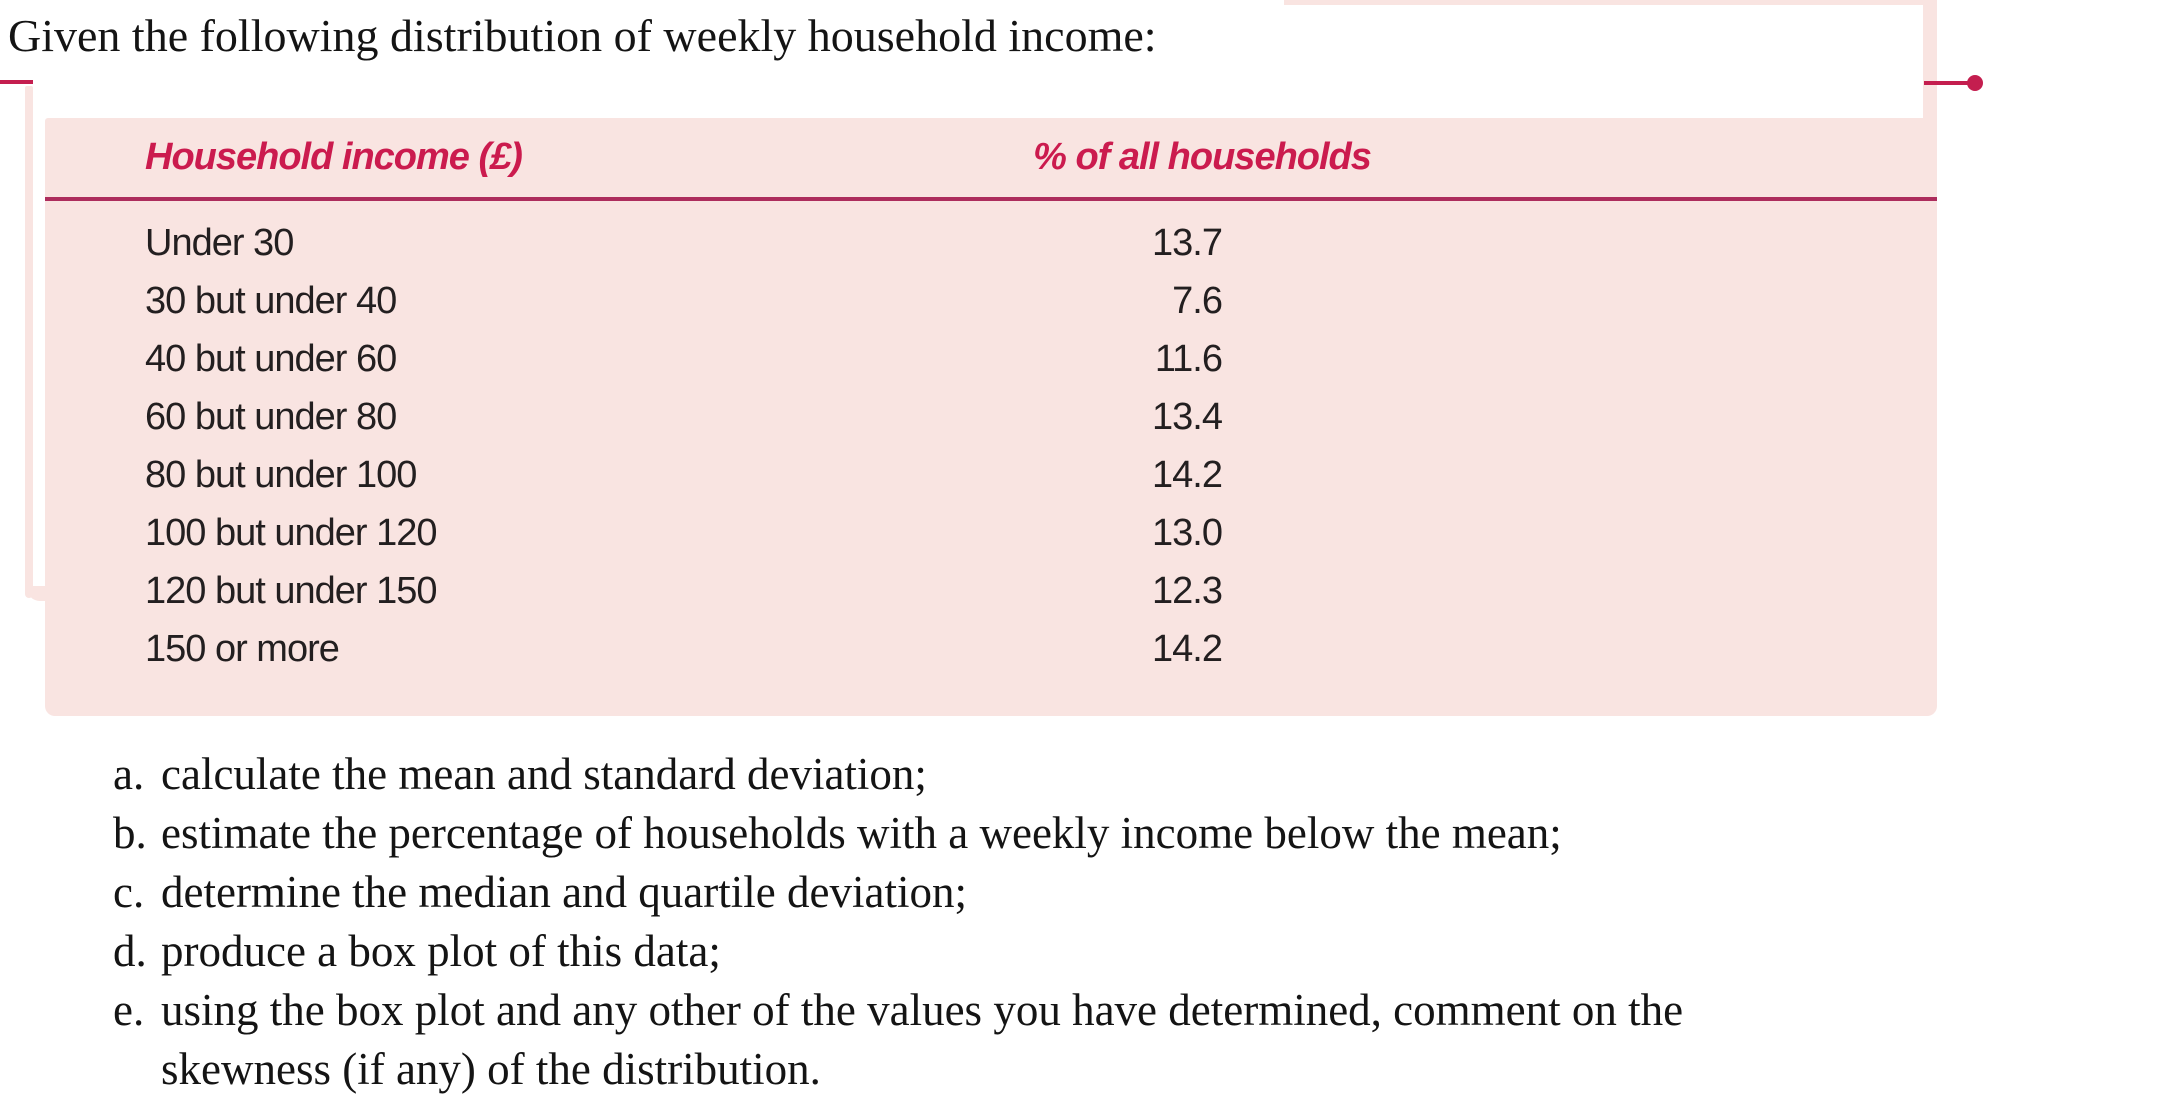 The height and width of the screenshot is (1118, 2171). What do you see at coordinates (334, 157) in the screenshot?
I see `column-header-income: Household income (£)` at bounding box center [334, 157].